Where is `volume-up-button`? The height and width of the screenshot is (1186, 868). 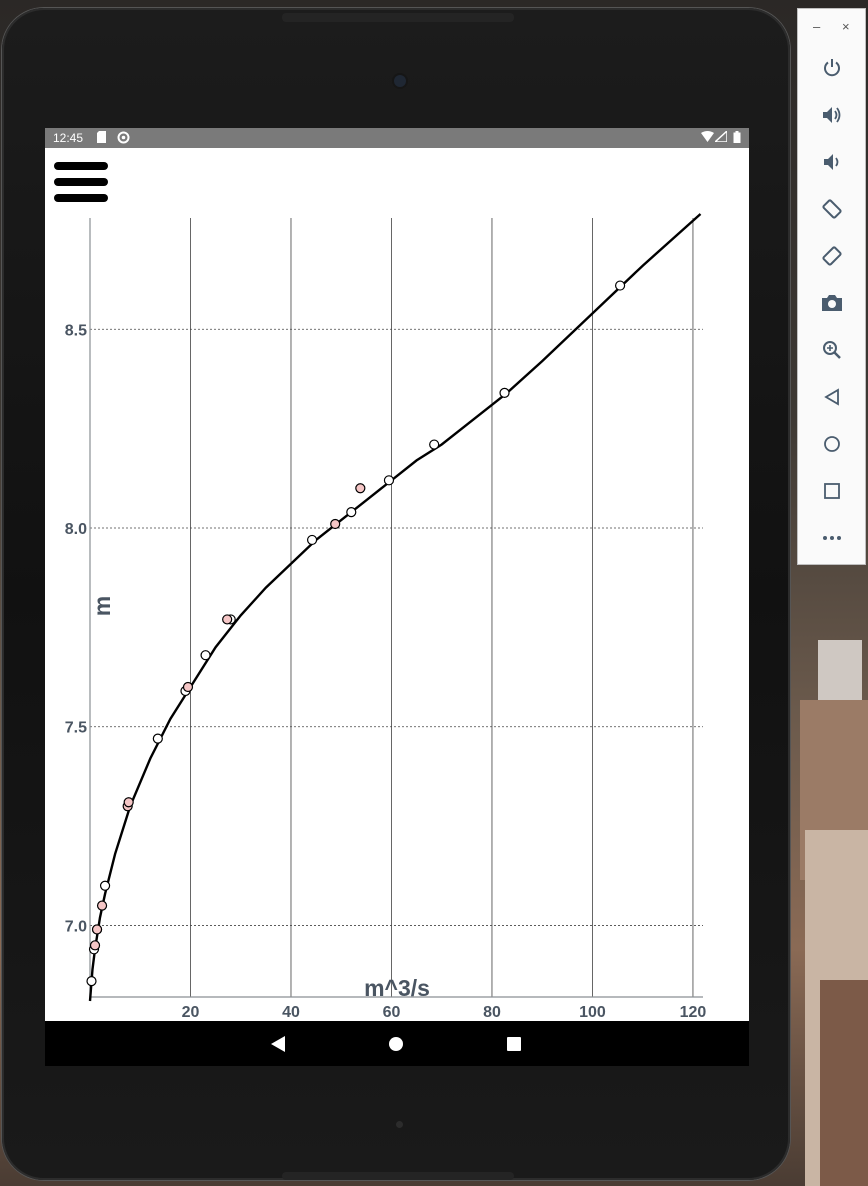 volume-up-button is located at coordinates (832, 115).